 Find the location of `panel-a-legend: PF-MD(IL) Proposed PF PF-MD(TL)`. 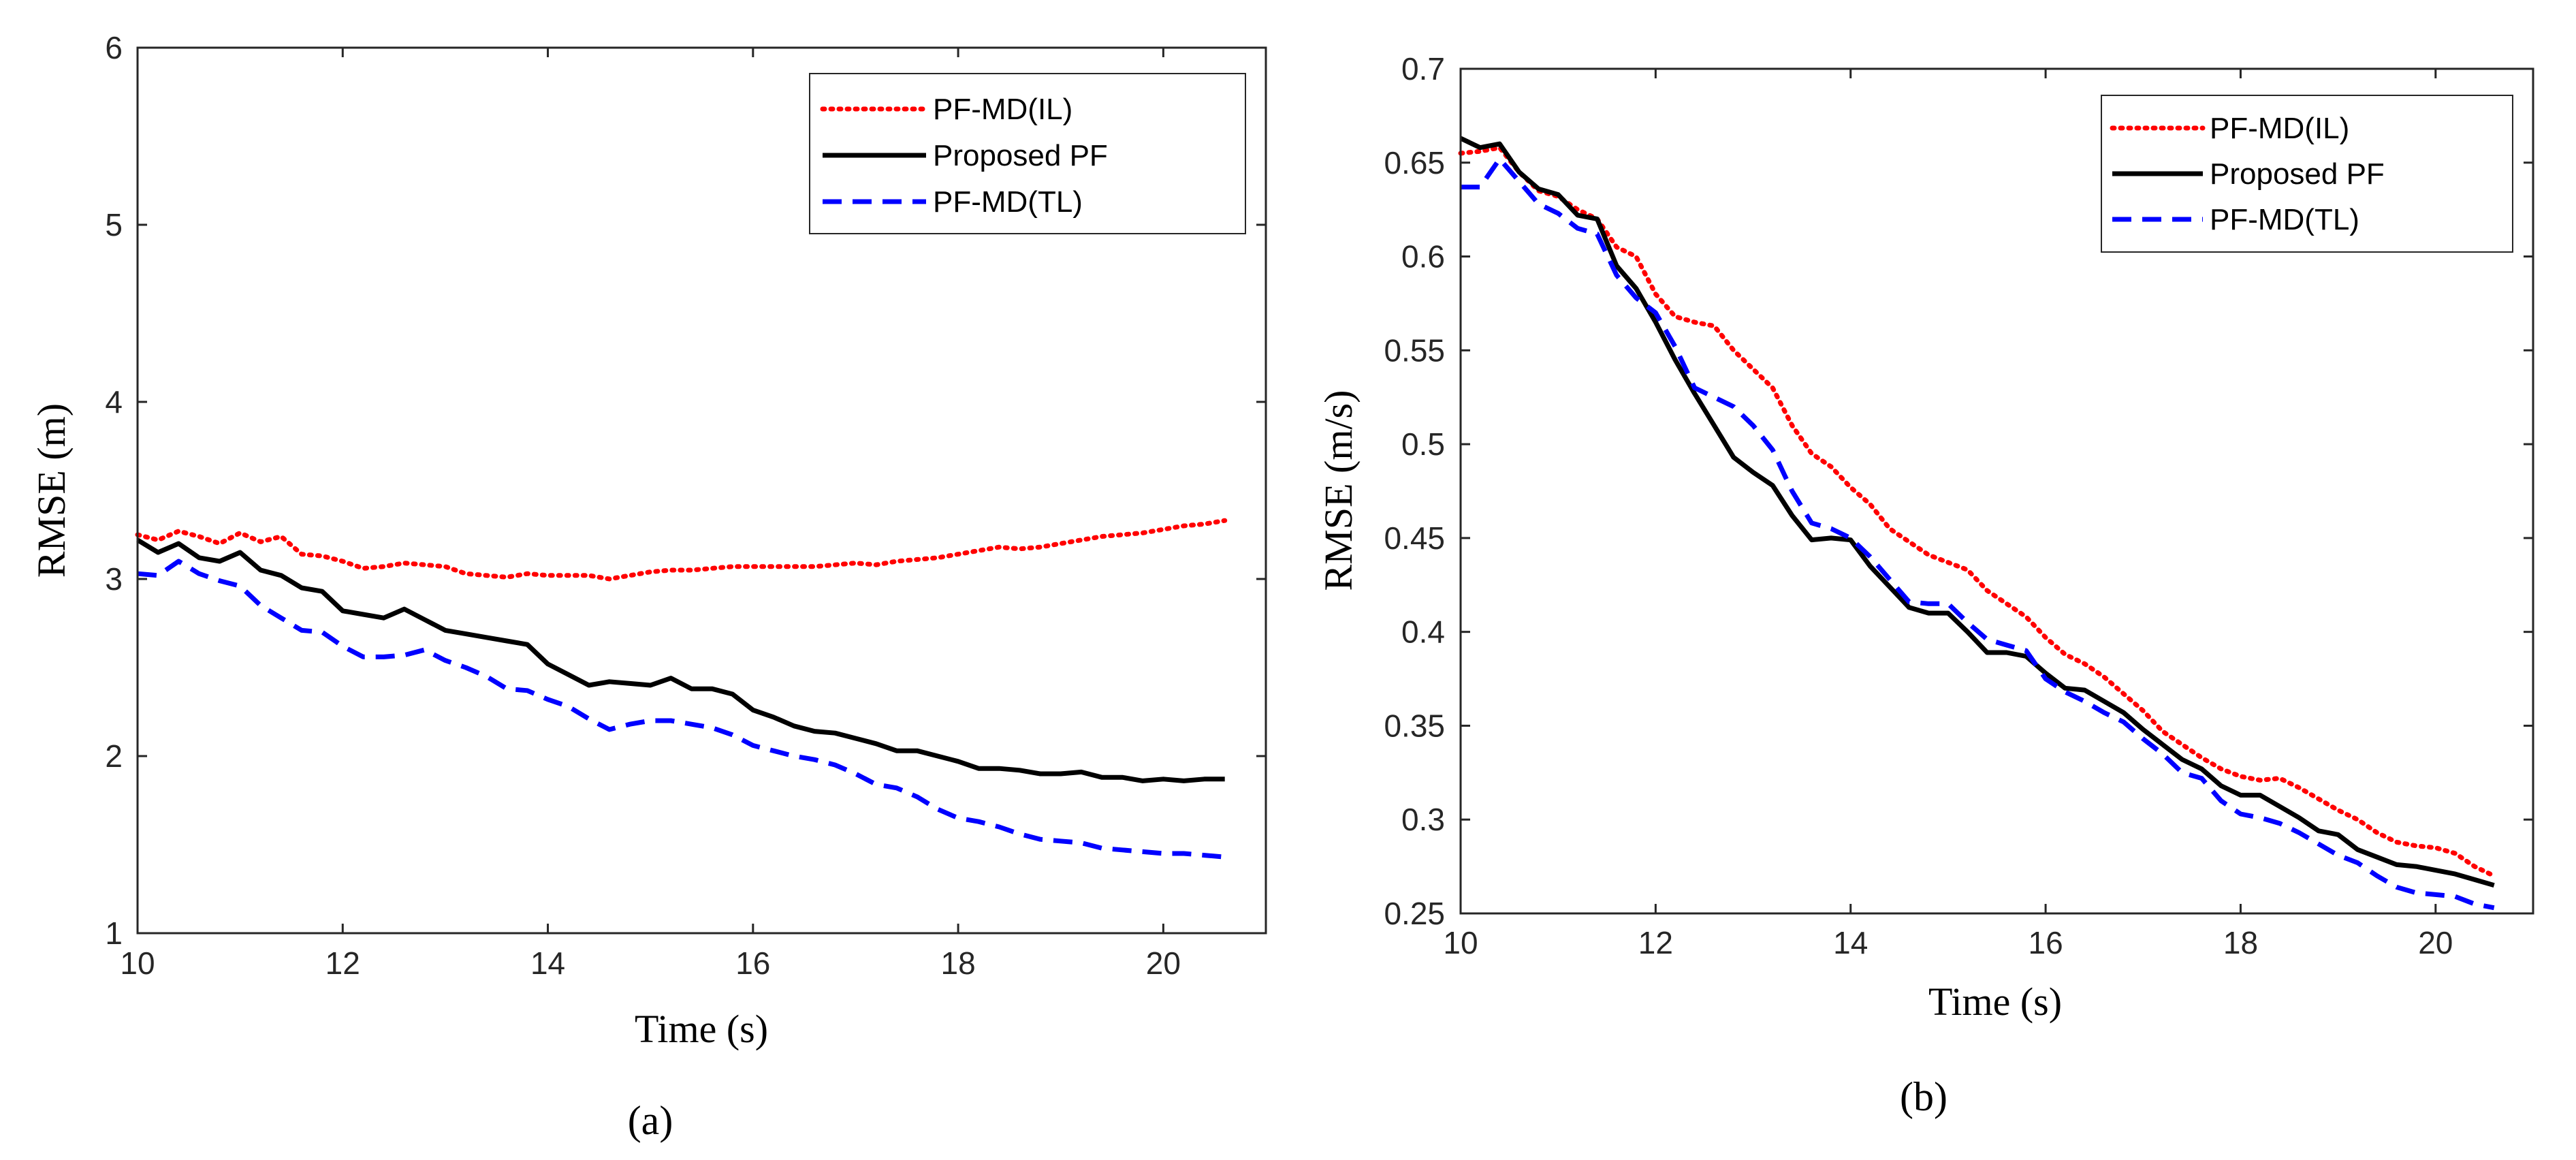

panel-a-legend: PF-MD(IL) Proposed PF PF-MD(TL) is located at coordinates (1027, 154).